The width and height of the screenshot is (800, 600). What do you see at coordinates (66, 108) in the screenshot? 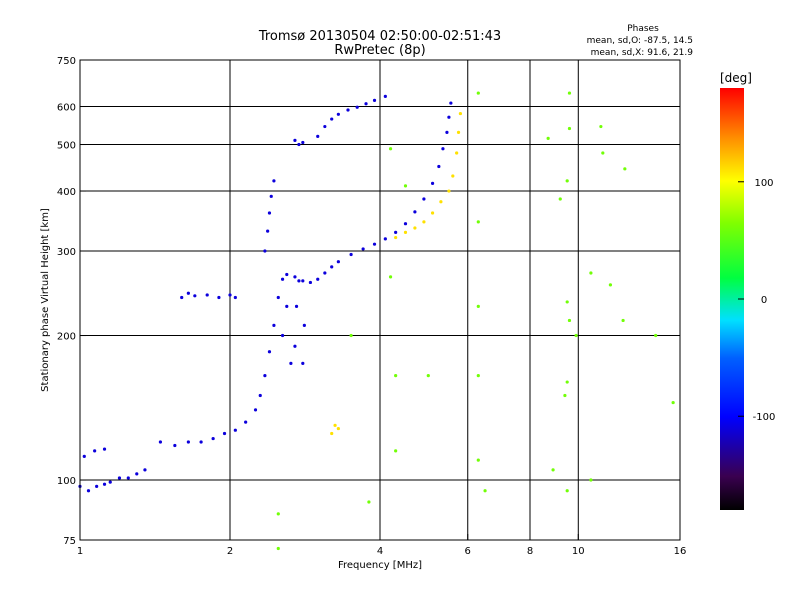
I see `y-tick-label: 600` at bounding box center [66, 108].